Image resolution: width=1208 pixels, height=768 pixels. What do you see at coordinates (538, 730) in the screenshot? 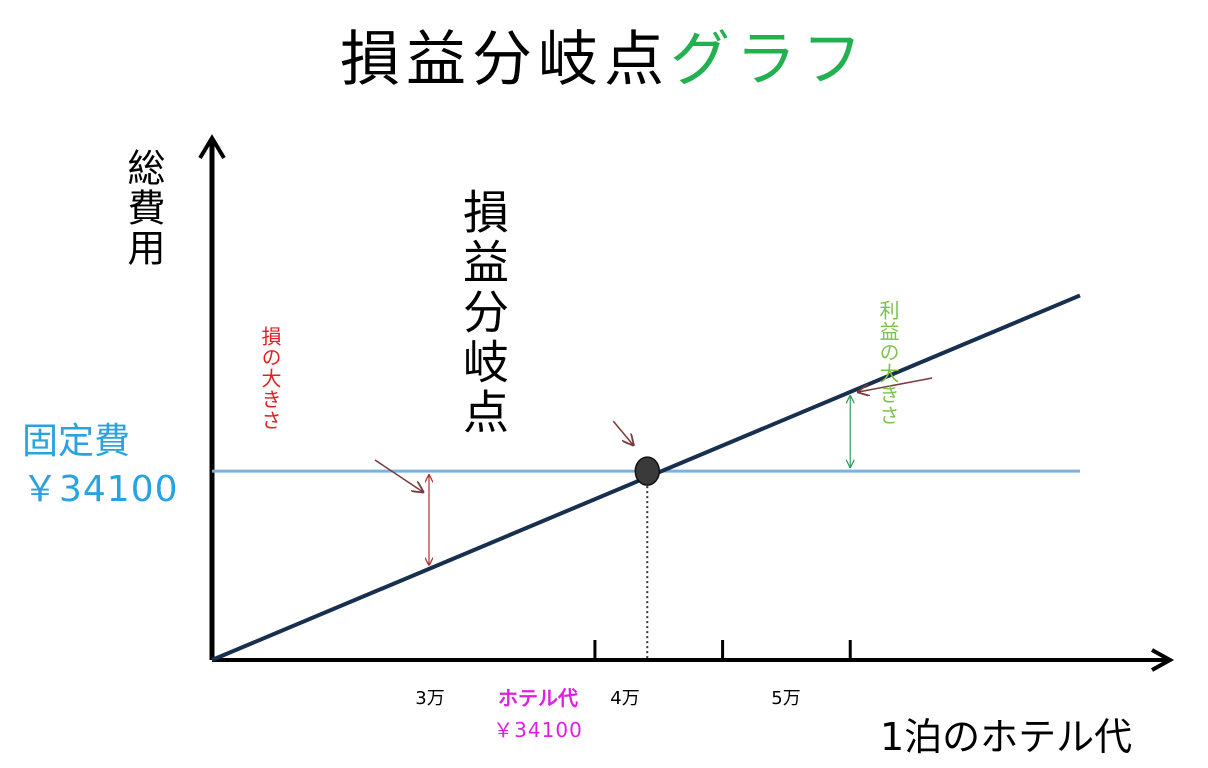
I see `hotel-price-value: ￥34100` at bounding box center [538, 730].